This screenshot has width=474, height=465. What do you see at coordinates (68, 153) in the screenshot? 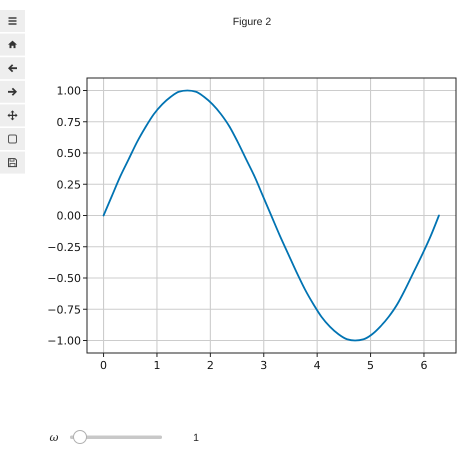
I see `y-tick-label: 0.50` at bounding box center [68, 153].